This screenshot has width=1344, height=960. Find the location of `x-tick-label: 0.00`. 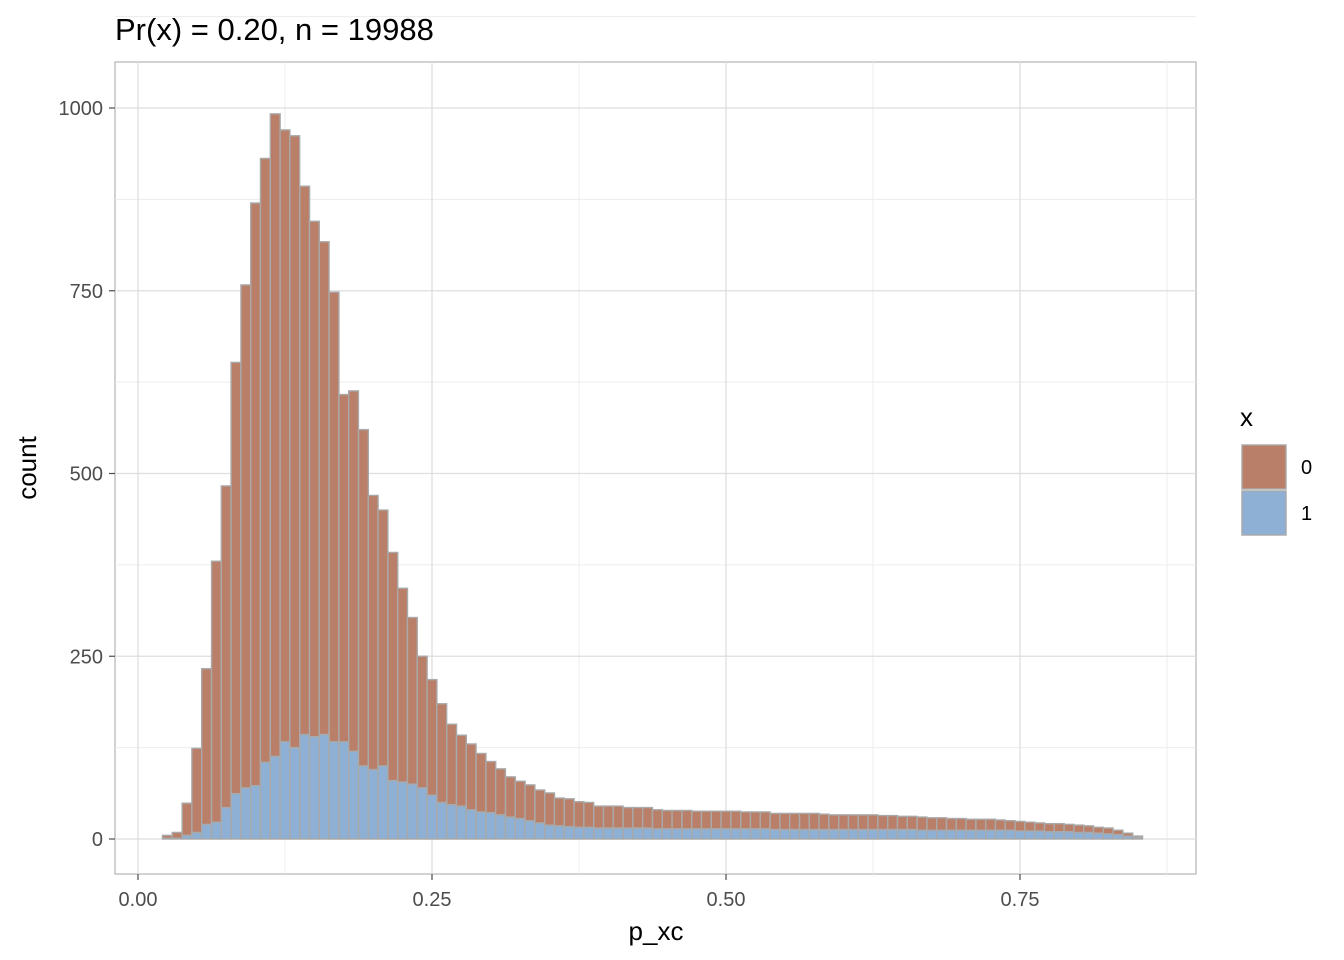

x-tick-label: 0.00 is located at coordinates (138, 900).